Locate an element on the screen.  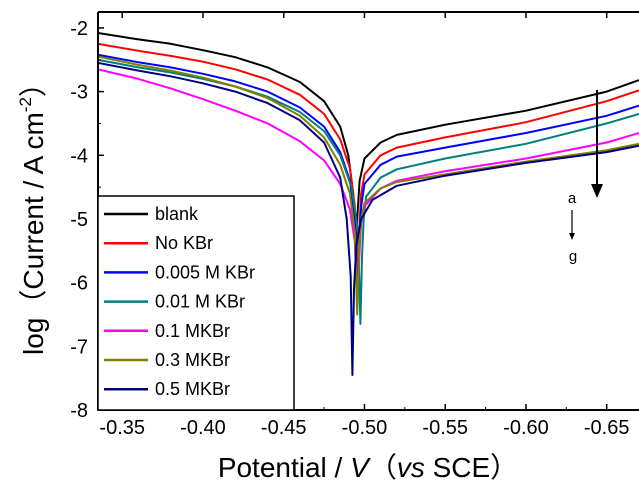
x-tick-label: -0.35 is located at coordinates (122, 428).